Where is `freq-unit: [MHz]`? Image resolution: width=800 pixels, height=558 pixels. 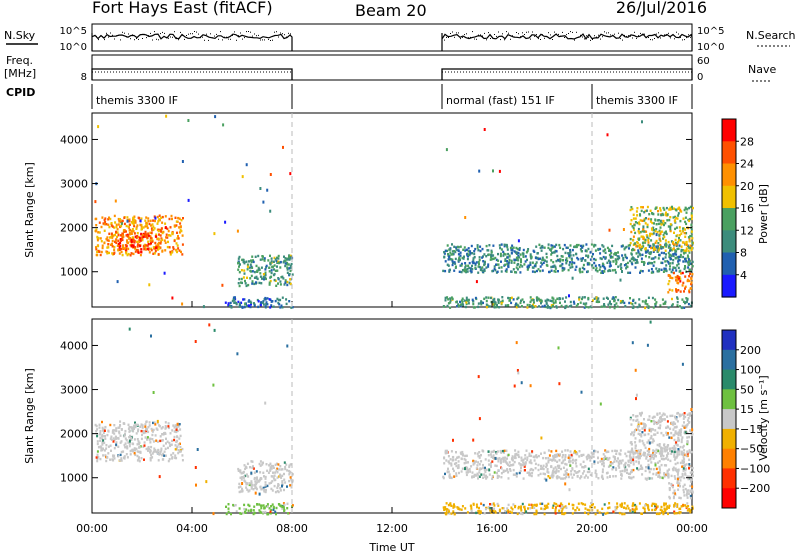 freq-unit: [MHz] is located at coordinates (20, 73).